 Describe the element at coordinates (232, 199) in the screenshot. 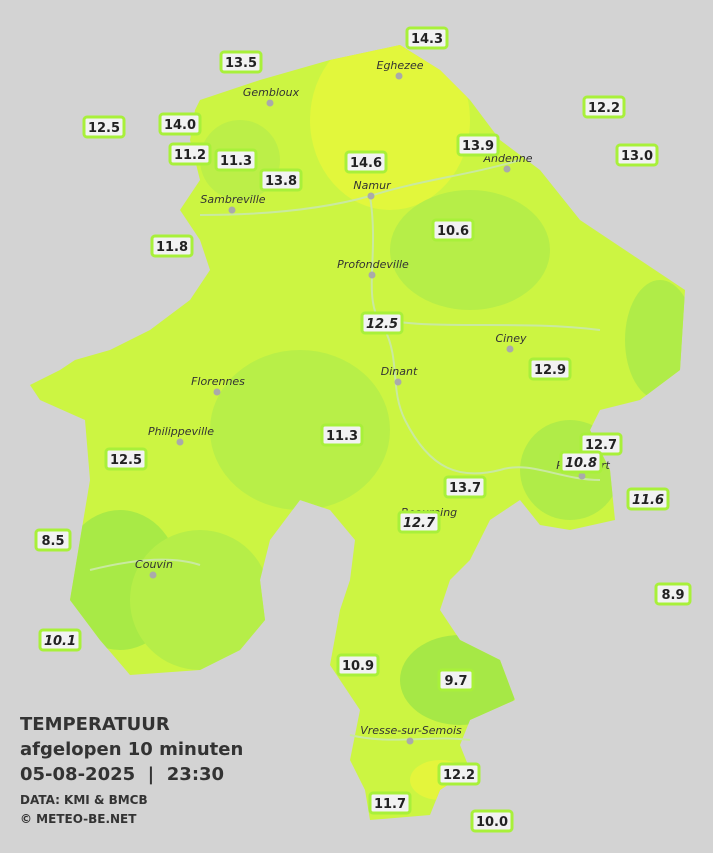

I see `city-label: Sambreville` at that location.